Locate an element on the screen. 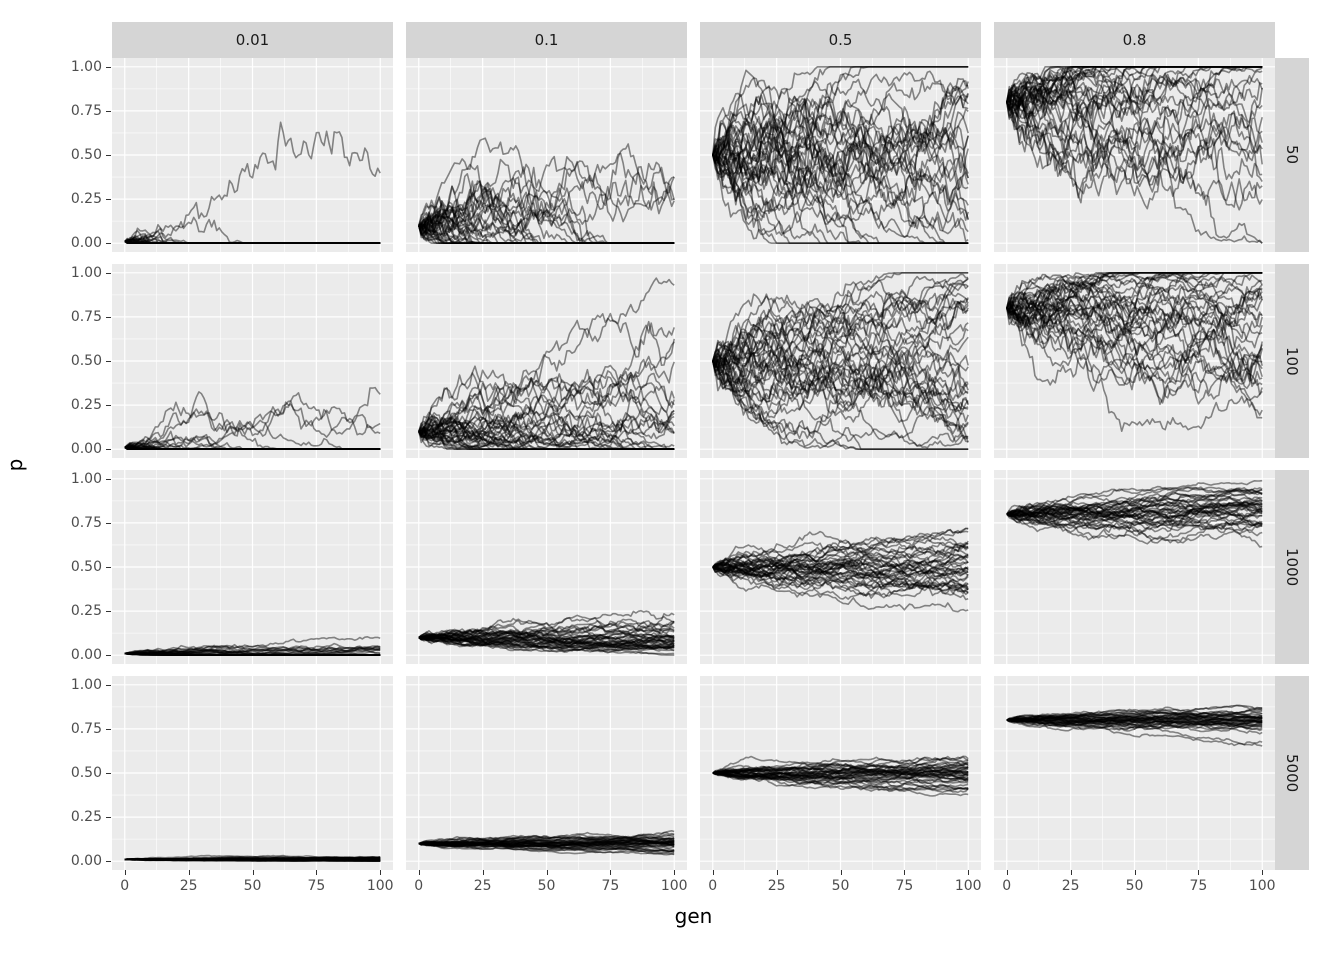  facet-panel-N1000-p0.01 is located at coordinates (252, 567).